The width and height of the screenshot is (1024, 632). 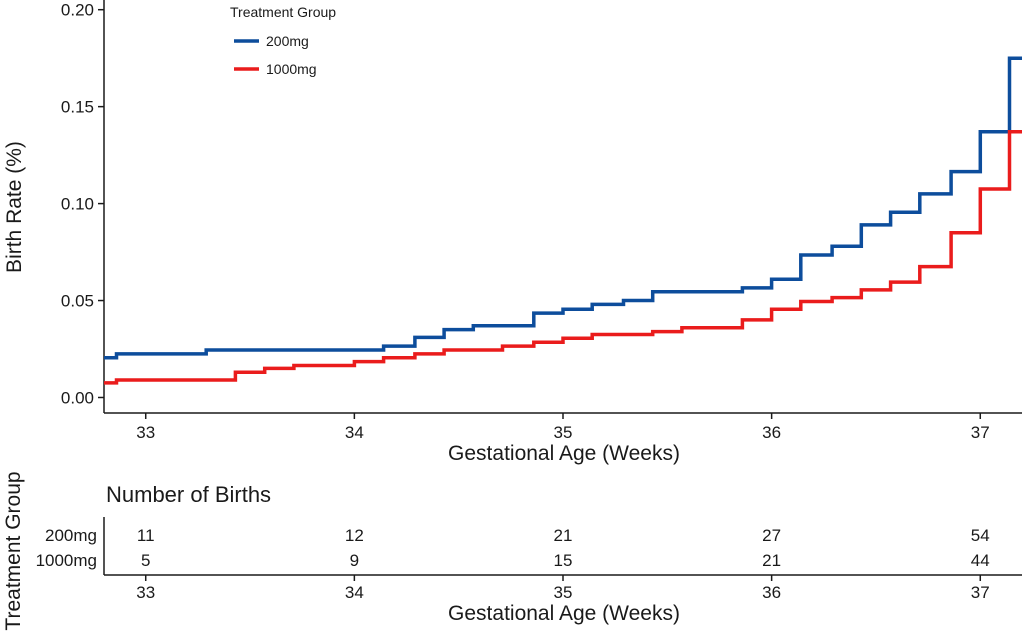 I want to click on legend-label-1000mg: 1000mg, so click(x=291, y=69).